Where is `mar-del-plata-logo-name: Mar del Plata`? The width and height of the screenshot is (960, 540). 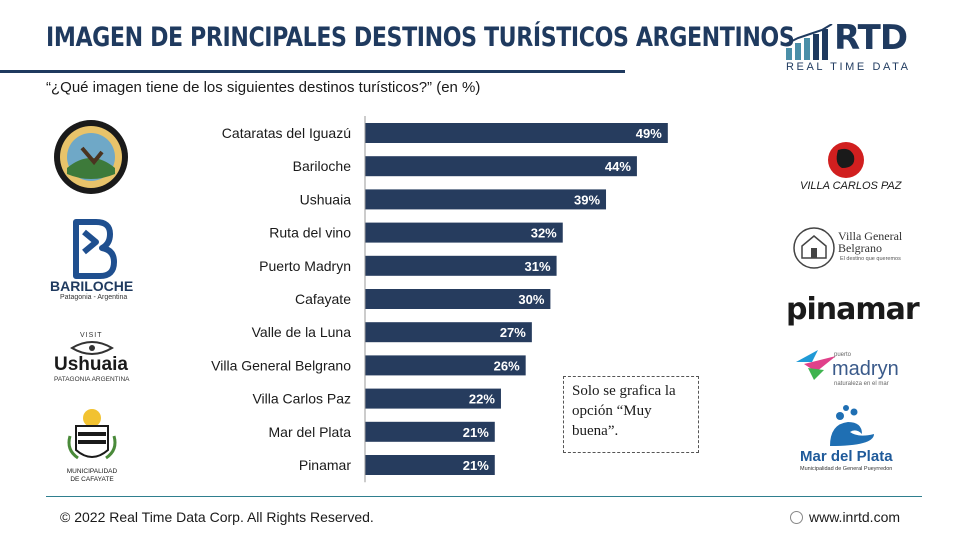 mar-del-plata-logo-name: Mar del Plata is located at coordinates (846, 456).